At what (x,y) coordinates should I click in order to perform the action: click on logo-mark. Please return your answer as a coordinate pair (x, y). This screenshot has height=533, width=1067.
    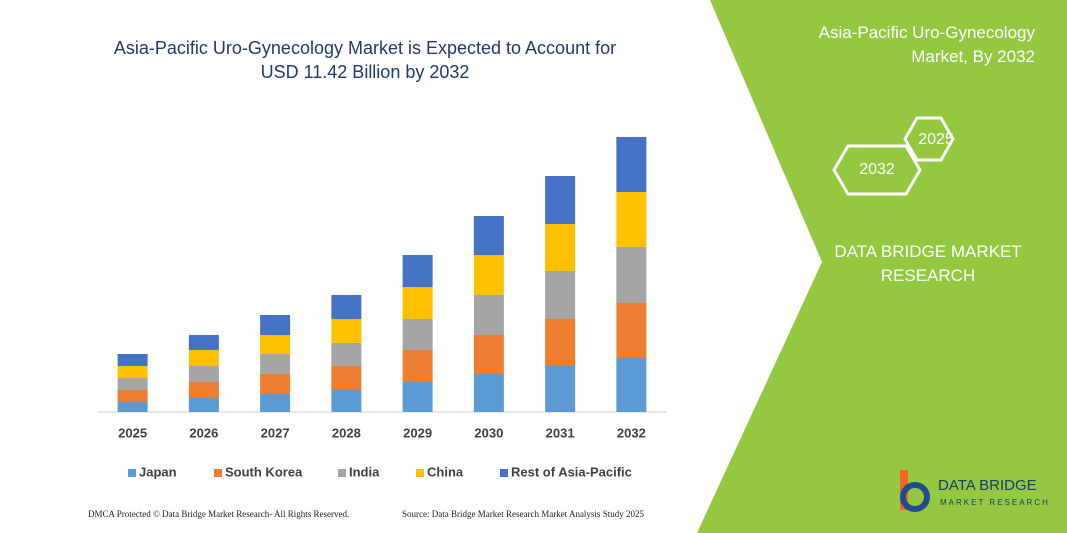
    Looking at the image, I should click on (915, 497).